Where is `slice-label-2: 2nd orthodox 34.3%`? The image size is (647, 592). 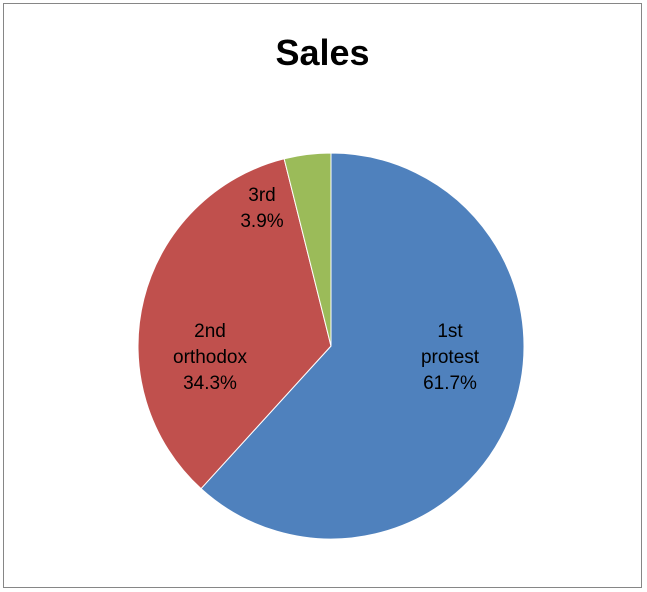 slice-label-2: 2nd orthodox 34.3% is located at coordinates (210, 357).